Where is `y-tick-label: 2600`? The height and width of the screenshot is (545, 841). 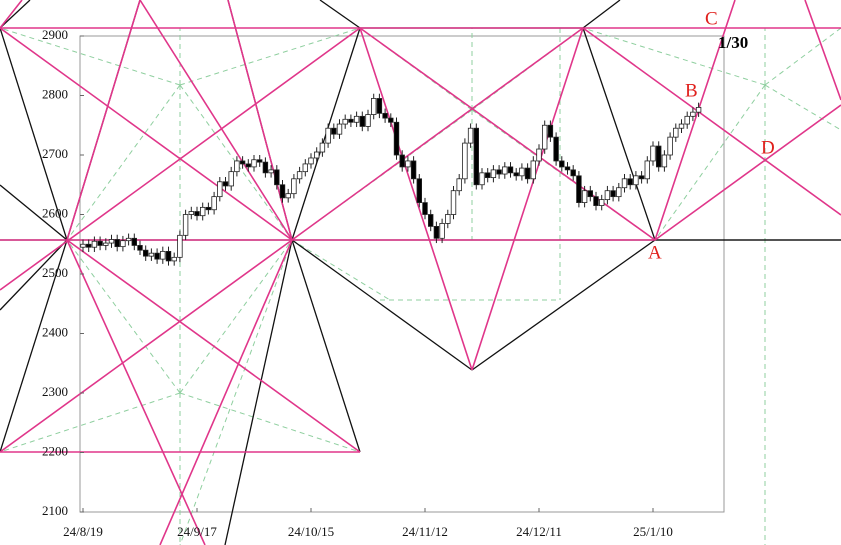 y-tick-label: 2600 is located at coordinates (55, 212).